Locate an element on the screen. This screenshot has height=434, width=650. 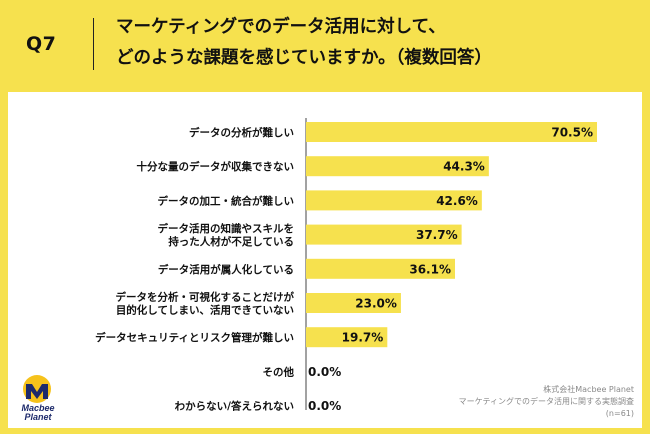
category-label: データを分析・可視化することだけが is located at coordinates (205, 297).